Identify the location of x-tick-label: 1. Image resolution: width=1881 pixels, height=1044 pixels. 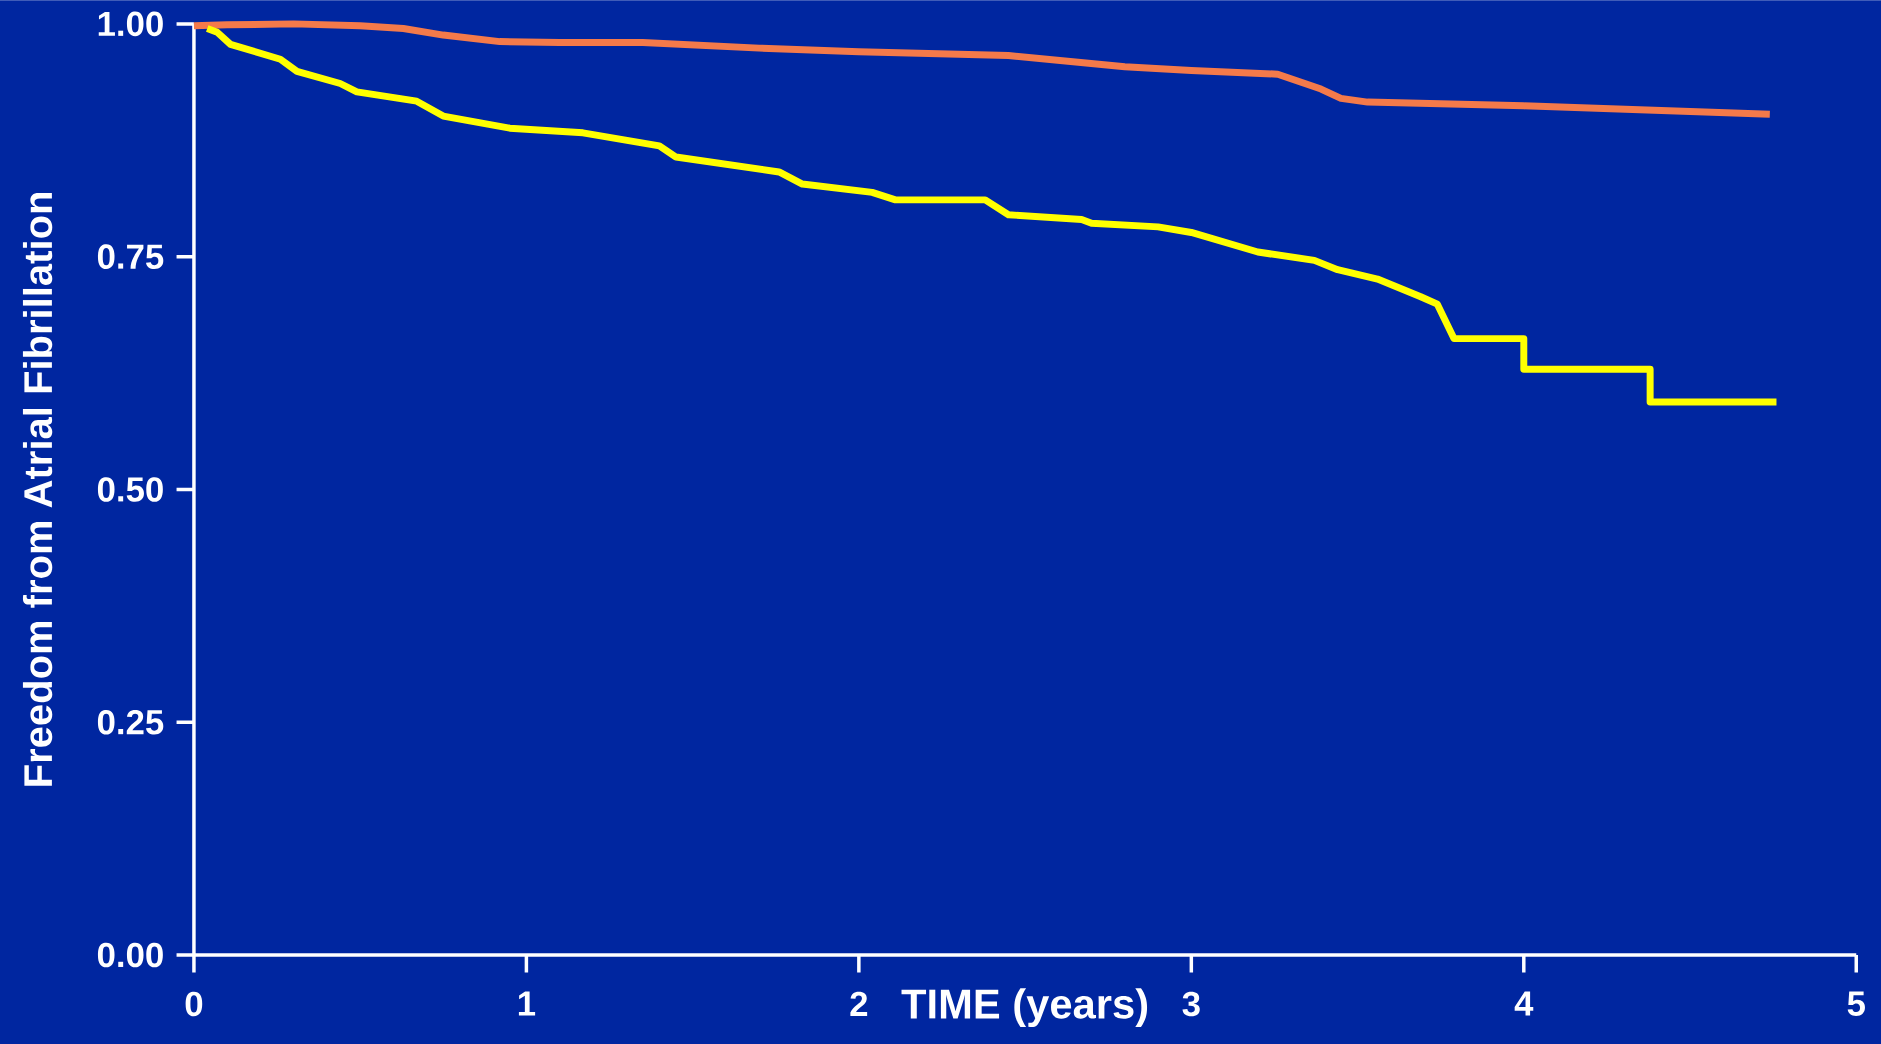
(527, 1003).